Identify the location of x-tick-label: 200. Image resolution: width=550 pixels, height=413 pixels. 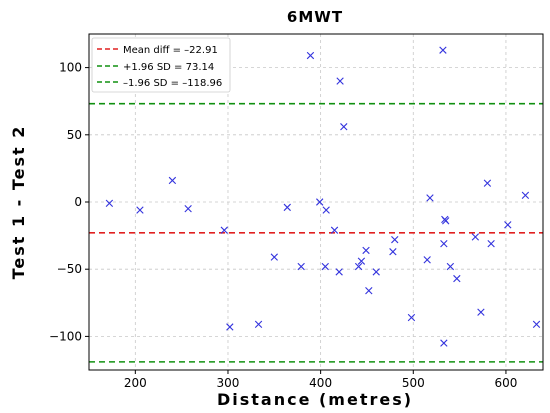
(135, 383).